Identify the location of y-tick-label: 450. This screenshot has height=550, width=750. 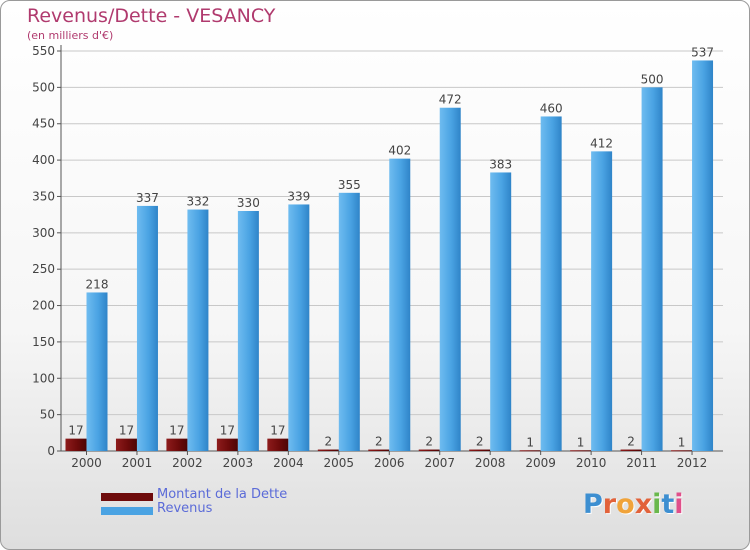
(43, 124).